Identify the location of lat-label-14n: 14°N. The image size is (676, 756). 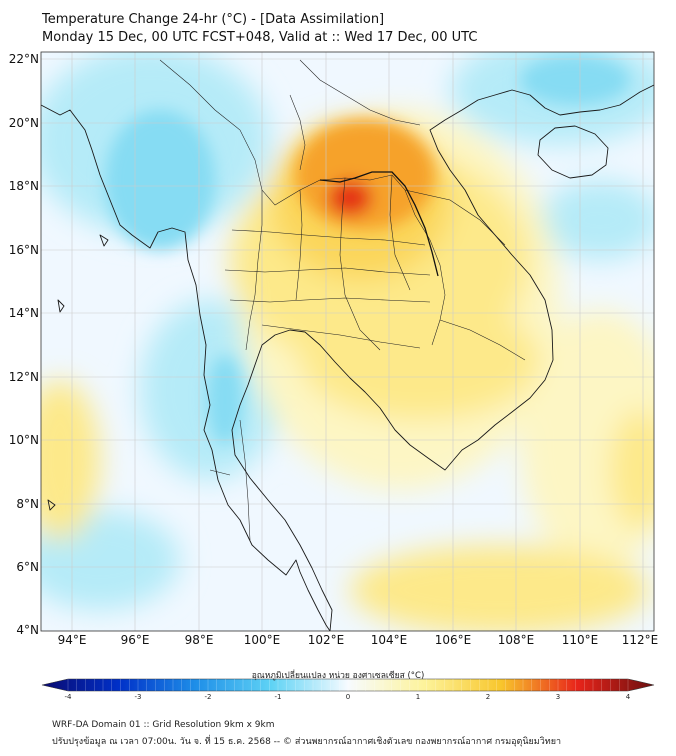
(23, 313).